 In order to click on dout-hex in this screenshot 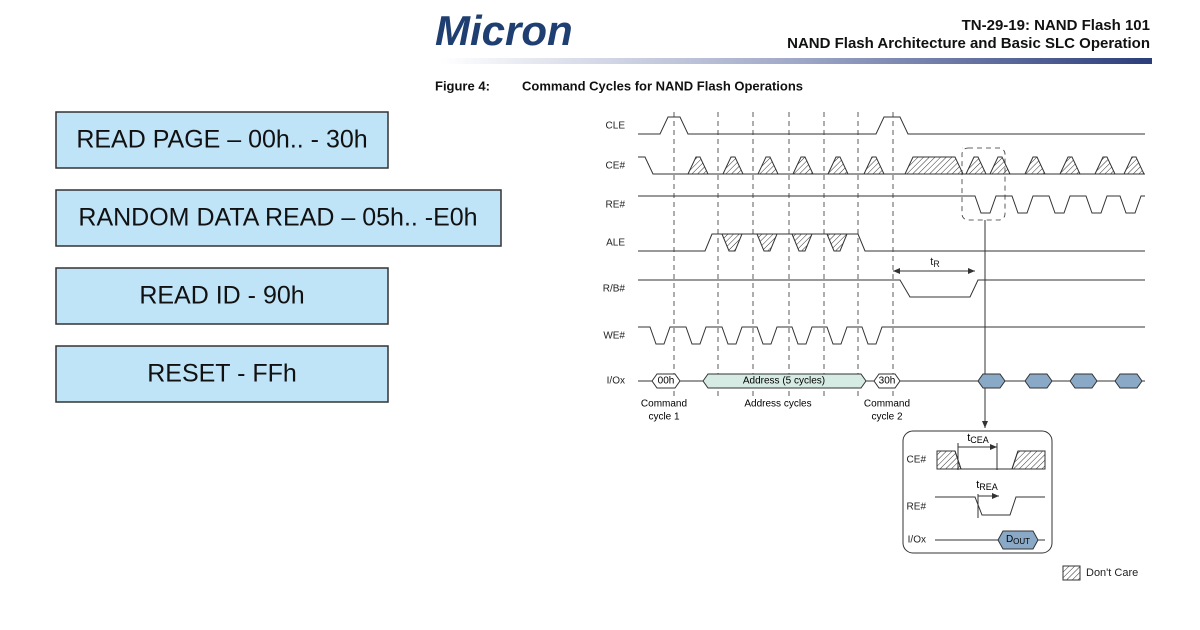, I will do `click(1018, 540)`.